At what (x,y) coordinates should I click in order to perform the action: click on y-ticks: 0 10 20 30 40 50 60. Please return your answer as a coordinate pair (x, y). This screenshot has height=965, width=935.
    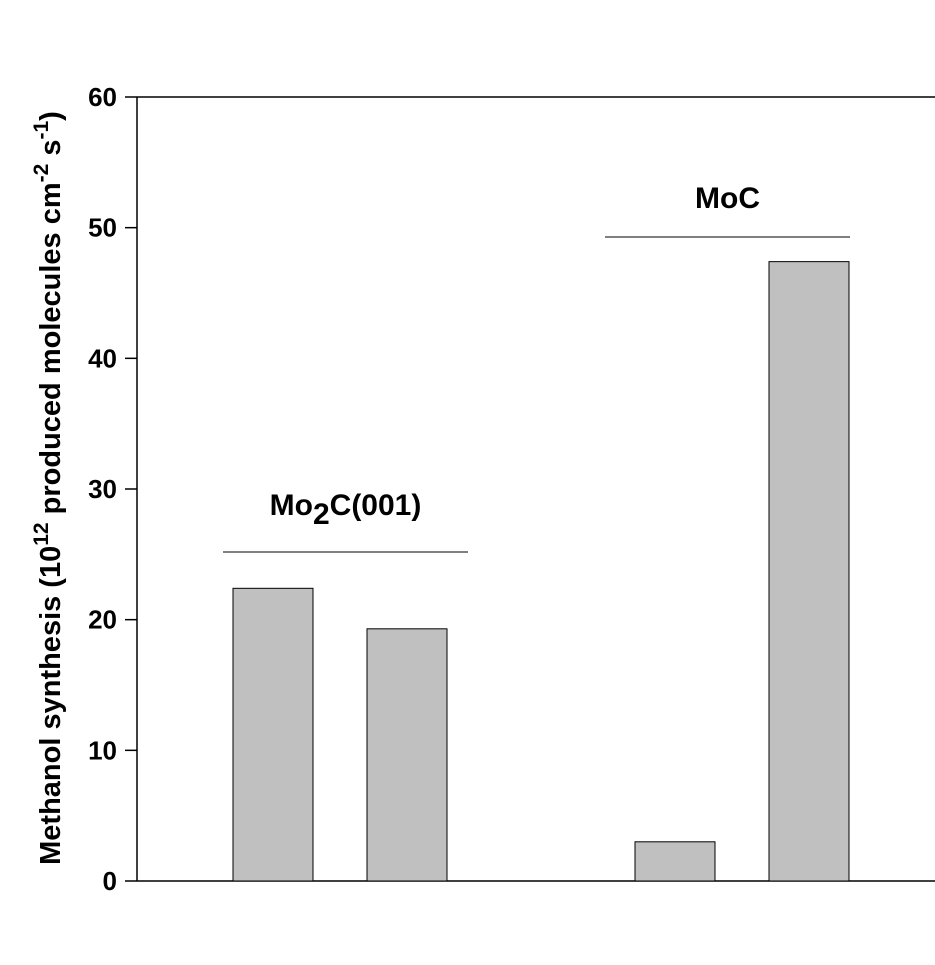
    Looking at the image, I should click on (112, 489).